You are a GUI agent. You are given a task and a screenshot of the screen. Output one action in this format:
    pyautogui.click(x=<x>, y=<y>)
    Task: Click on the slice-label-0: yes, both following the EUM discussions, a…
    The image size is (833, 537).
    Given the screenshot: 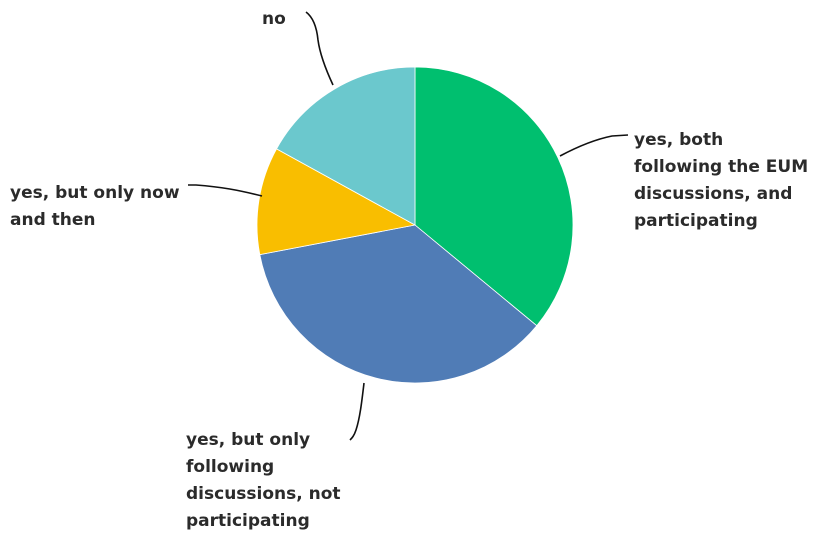 What is the action you would take?
    pyautogui.click(x=721, y=180)
    